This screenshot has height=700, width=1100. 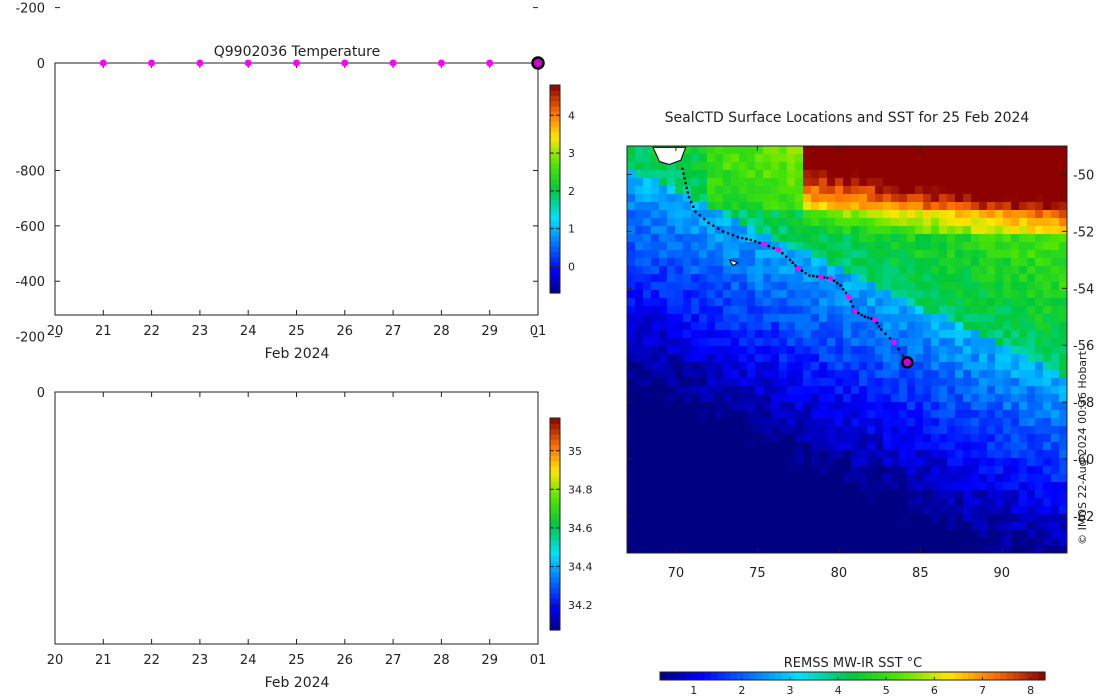 I want to click on salinity-colorbar: 34.2 34.4 34.6 34.8 35, so click(x=571, y=524).